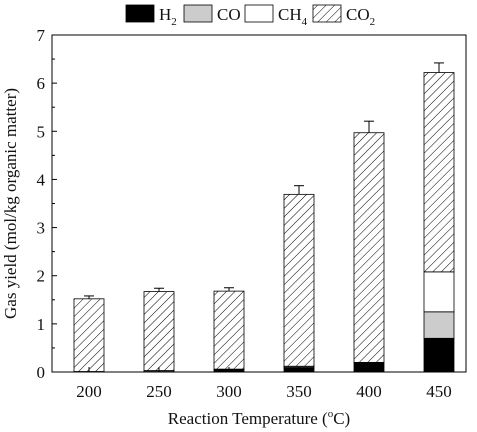 This screenshot has height=432, width=477. What do you see at coordinates (41, 131) in the screenshot?
I see `y-tick-label: 5` at bounding box center [41, 131].